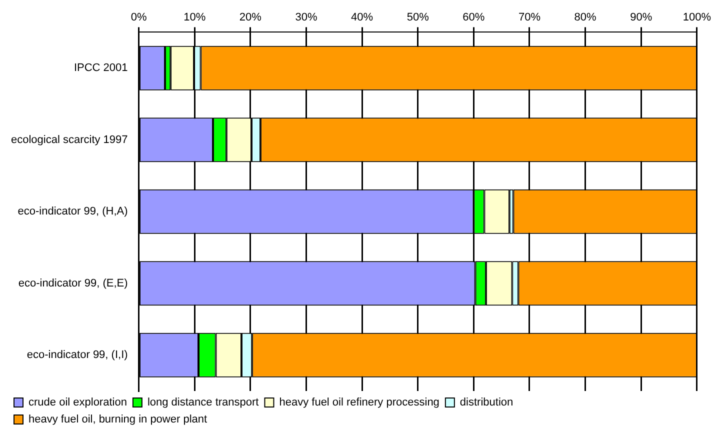 This screenshot has width=722, height=443. Describe the element at coordinates (362, 18) in the screenshot. I see `x-tick-label: 40%` at that location.